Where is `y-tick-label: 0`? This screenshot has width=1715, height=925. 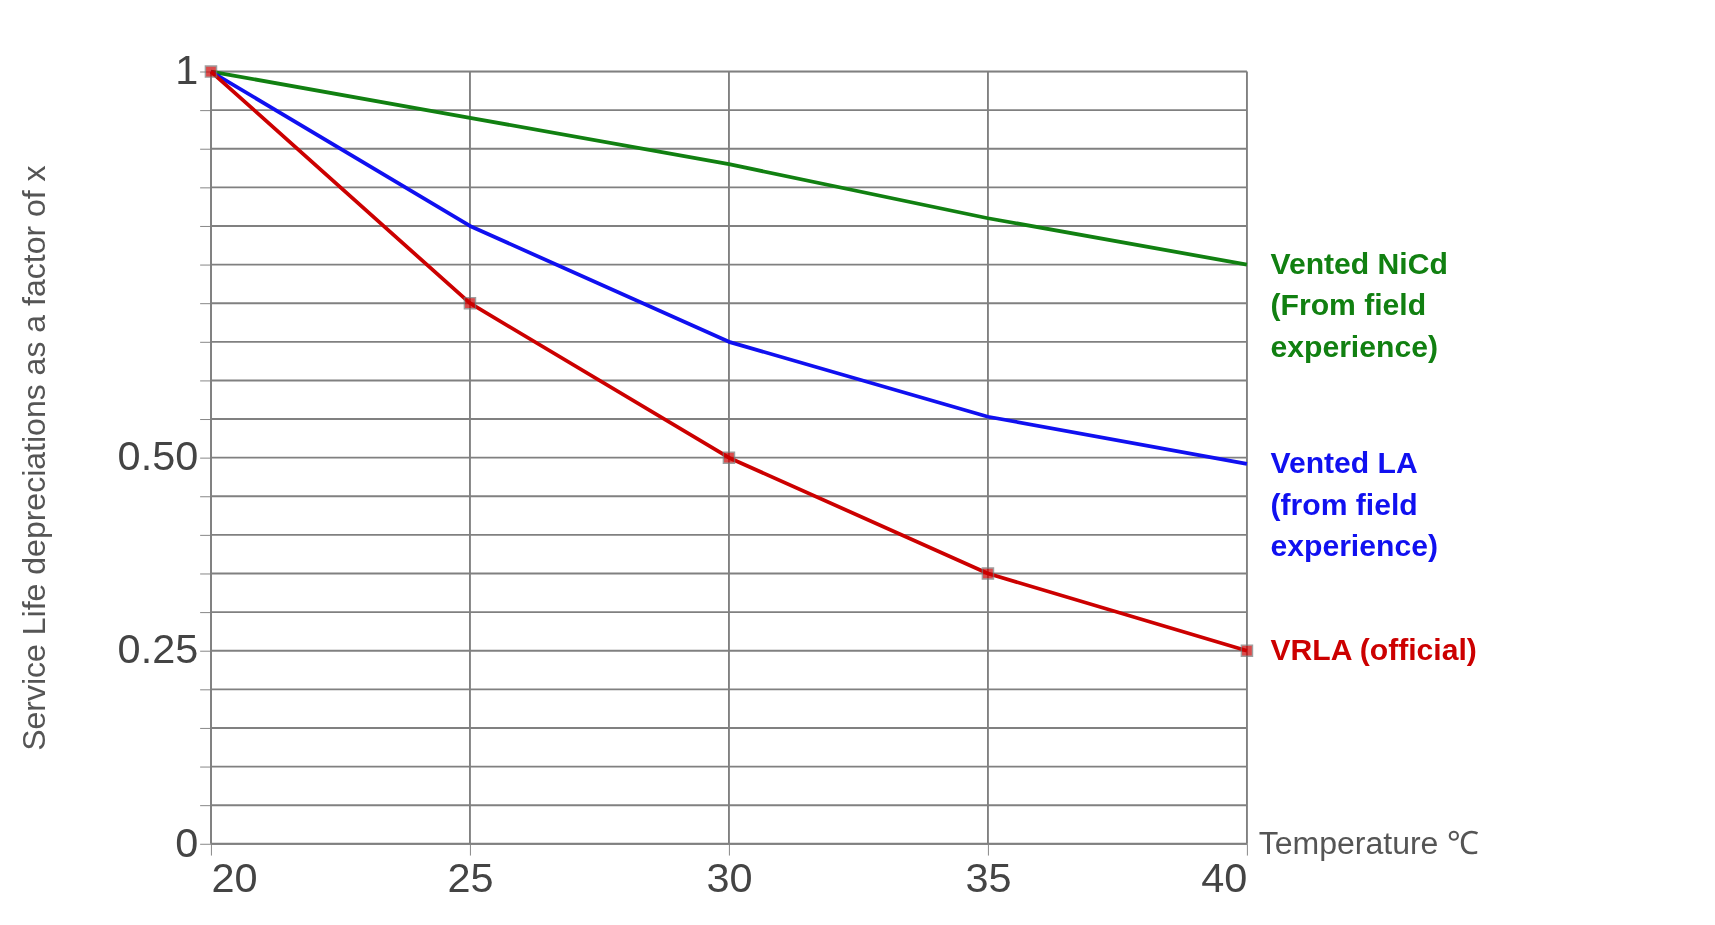 y-tick-label: 0 is located at coordinates (187, 842).